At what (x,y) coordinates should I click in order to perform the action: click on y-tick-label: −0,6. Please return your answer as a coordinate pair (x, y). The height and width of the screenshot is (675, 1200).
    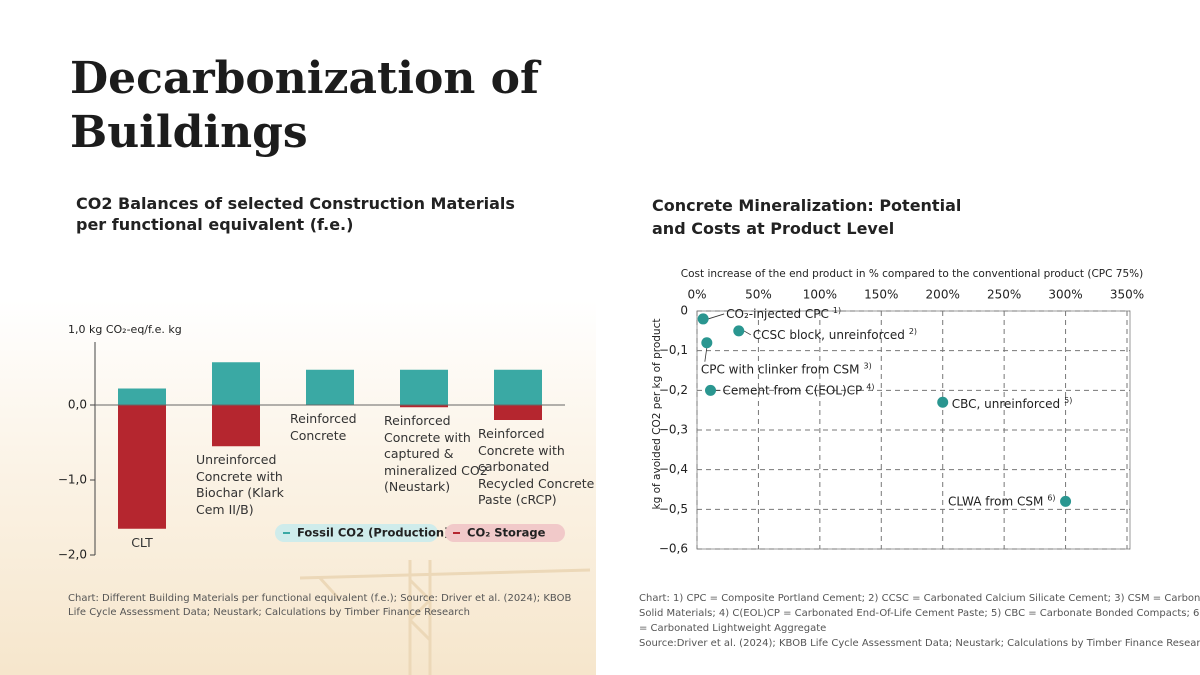
    Looking at the image, I should click on (673, 549).